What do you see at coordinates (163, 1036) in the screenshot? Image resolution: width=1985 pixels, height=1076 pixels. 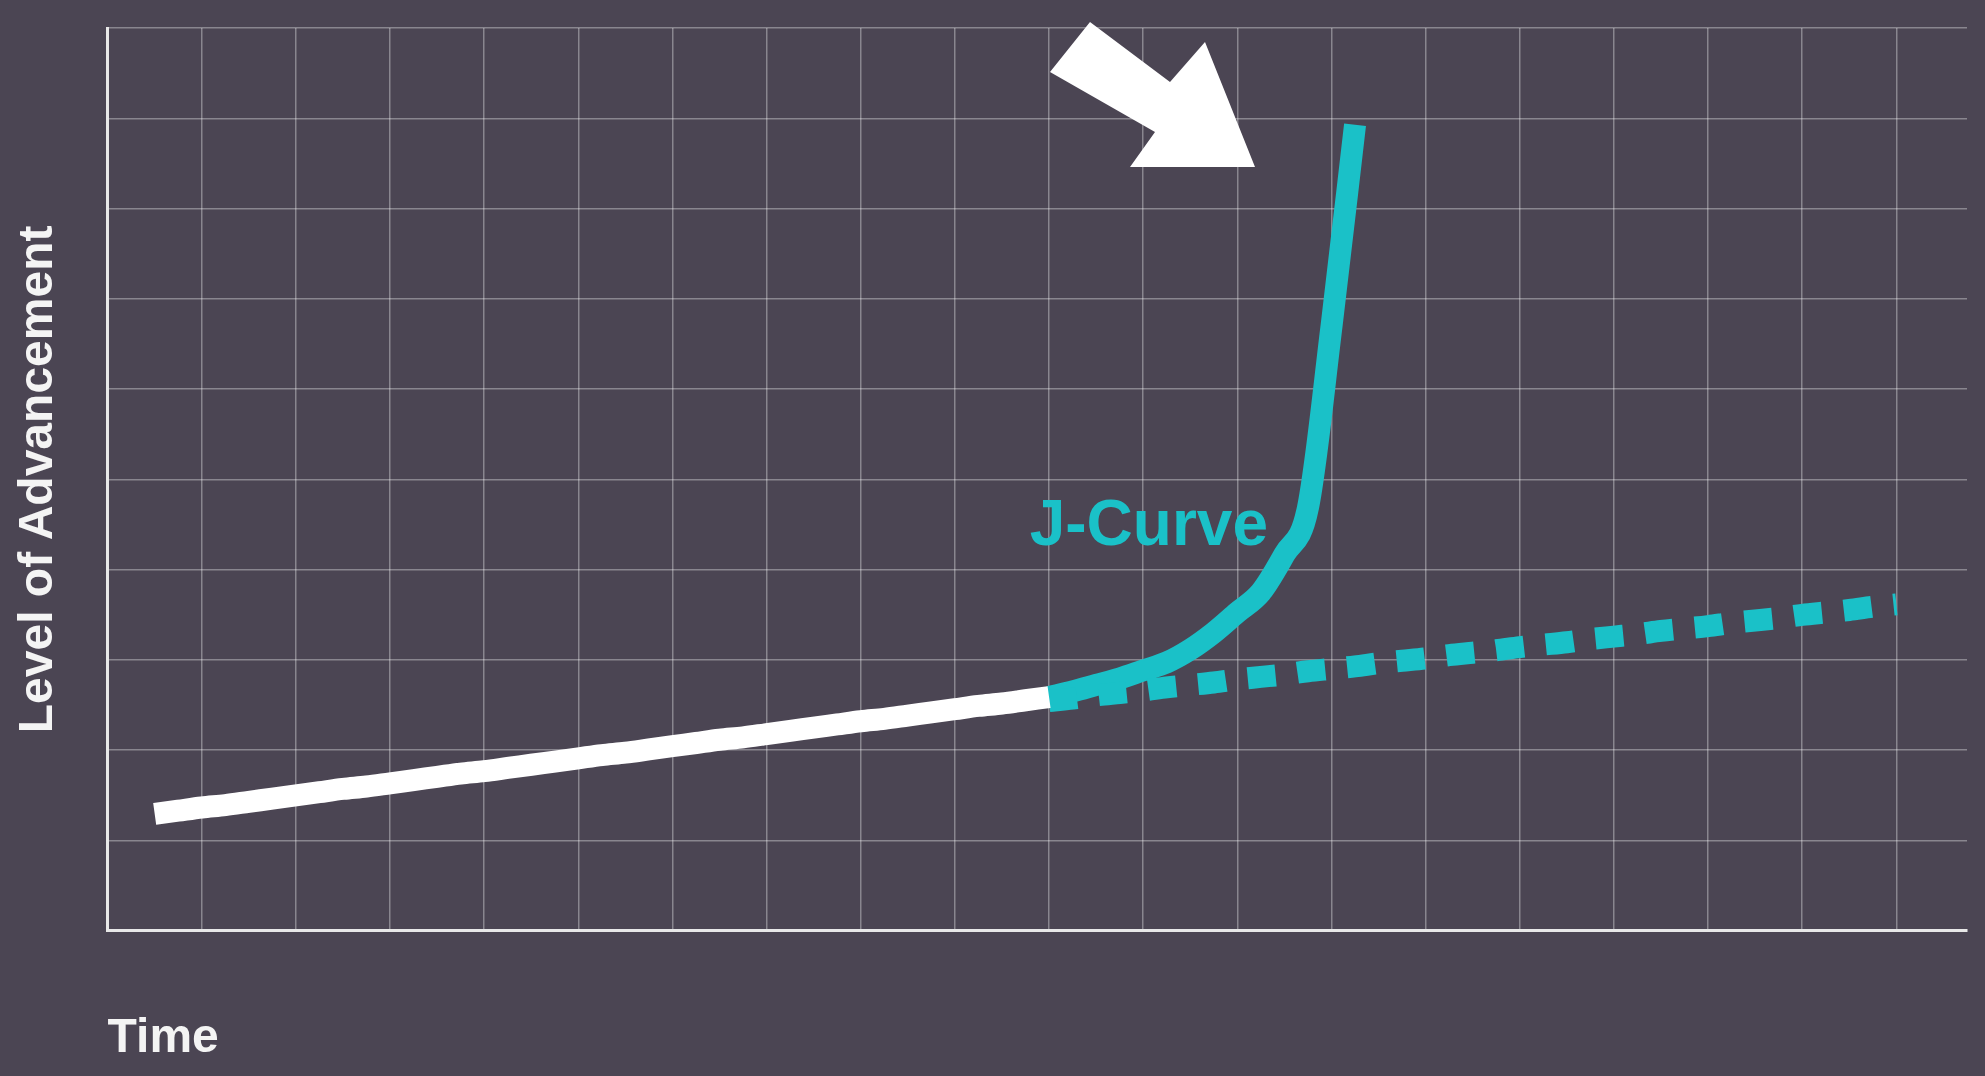 I see `x-axis-title: Time` at bounding box center [163, 1036].